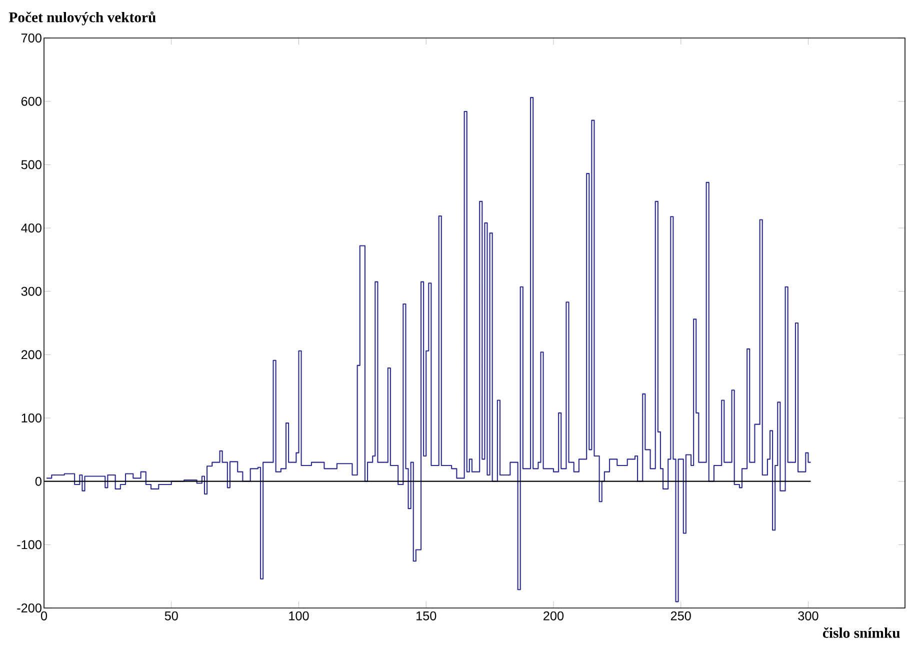  I want to click on x-axis-title: čislo snímku, so click(861, 632).